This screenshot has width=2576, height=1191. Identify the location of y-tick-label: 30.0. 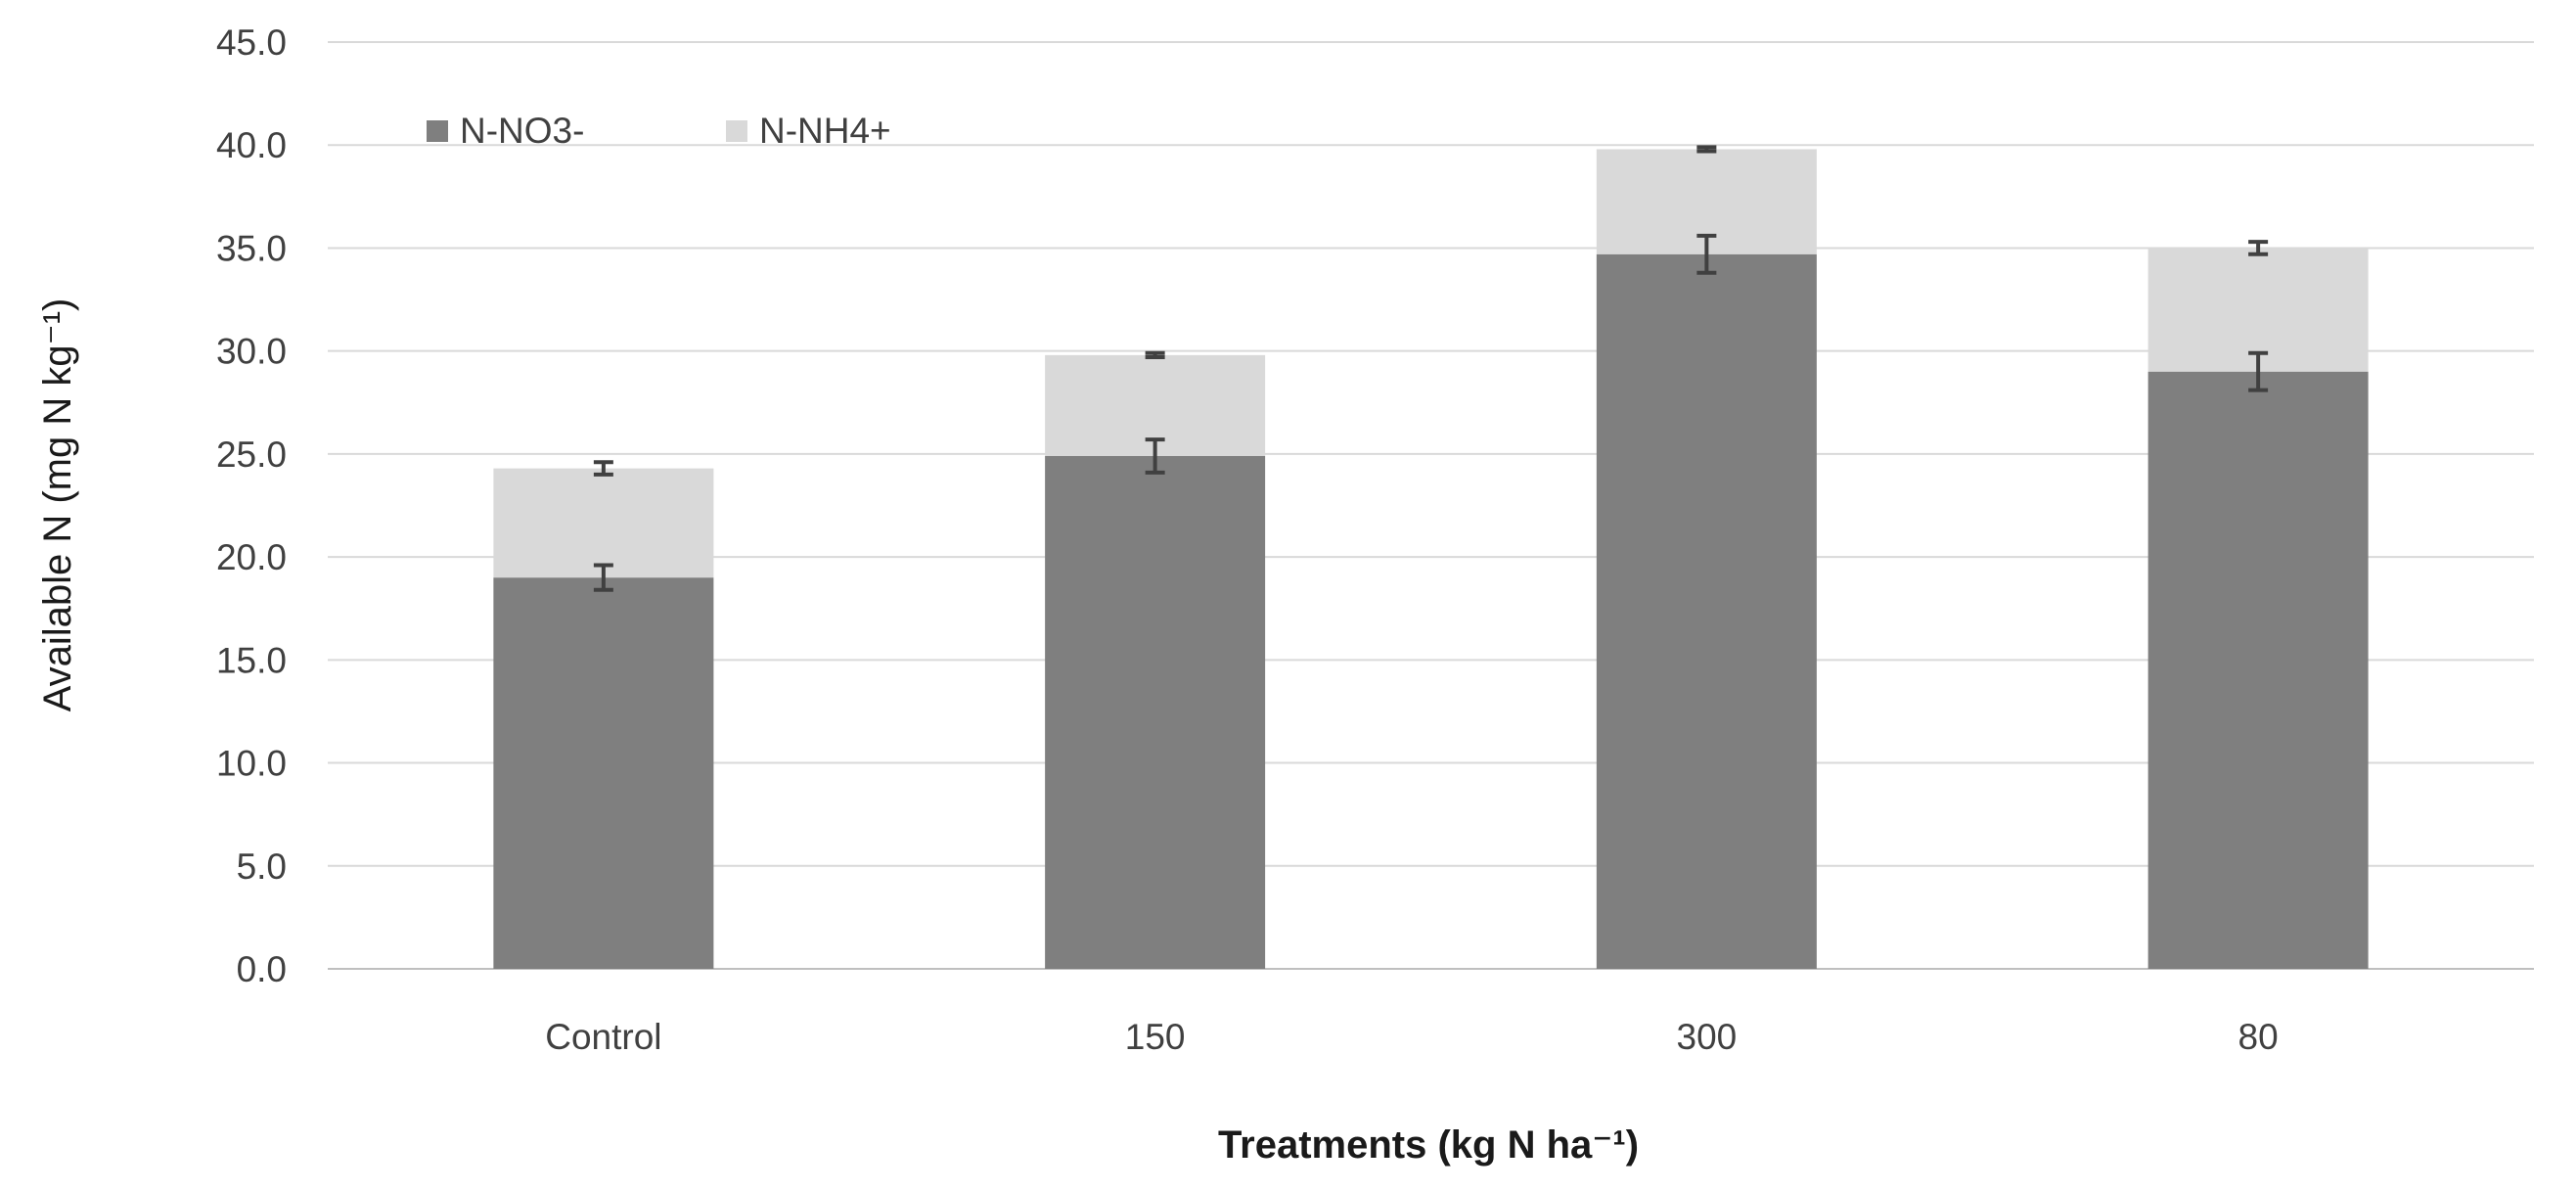
(251, 352).